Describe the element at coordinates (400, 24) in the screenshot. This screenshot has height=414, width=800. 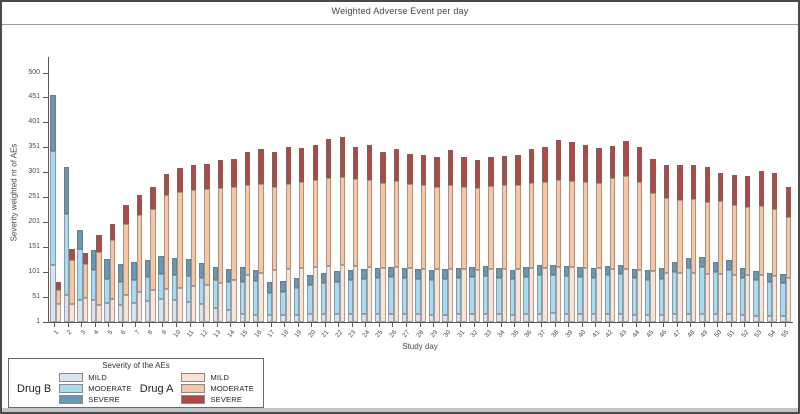
I see `title-divider` at that location.